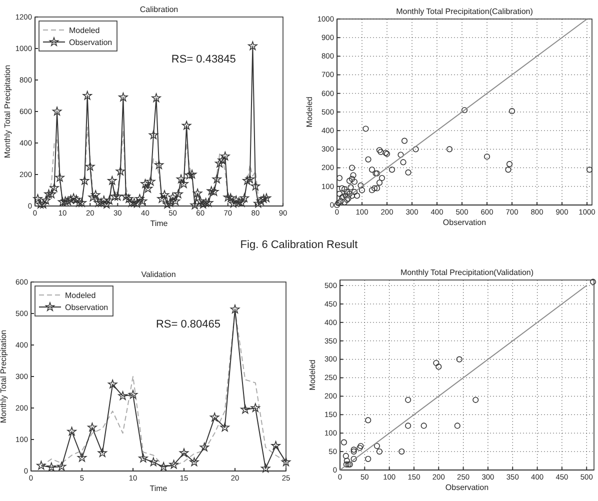 Image resolution: width=598 pixels, height=501 pixels. Describe the element at coordinates (188, 324) in the screenshot. I see `annotation: RS= 0.80465` at that location.